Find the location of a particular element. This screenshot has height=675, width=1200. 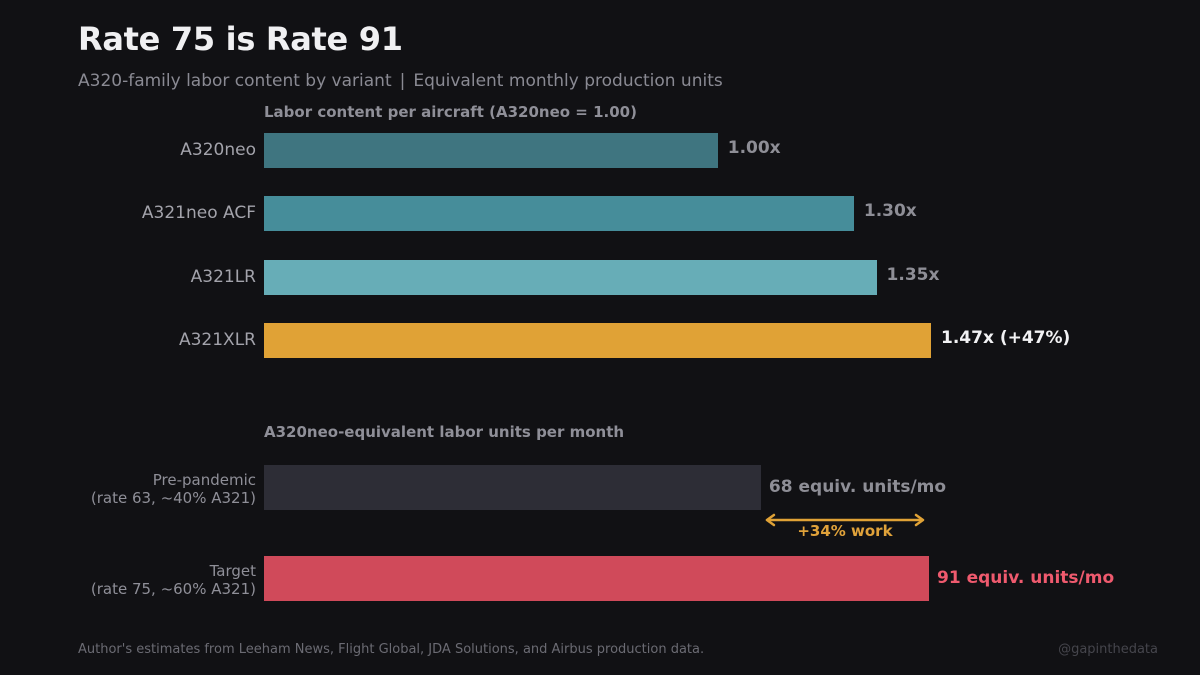

chart-title: Rate 75 is Rate 91 is located at coordinates (240, 39).